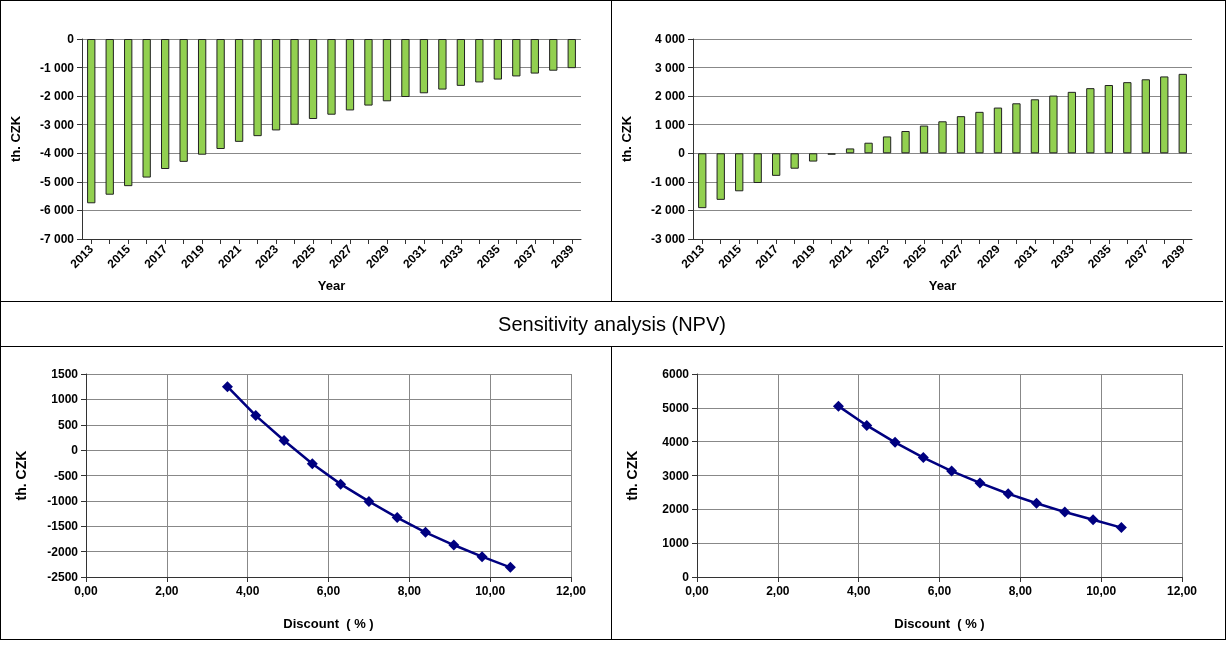 Image resolution: width=1226 pixels, height=653 pixels. Describe the element at coordinates (65, 399) in the screenshot. I see `y-tick-label: 1000` at that location.